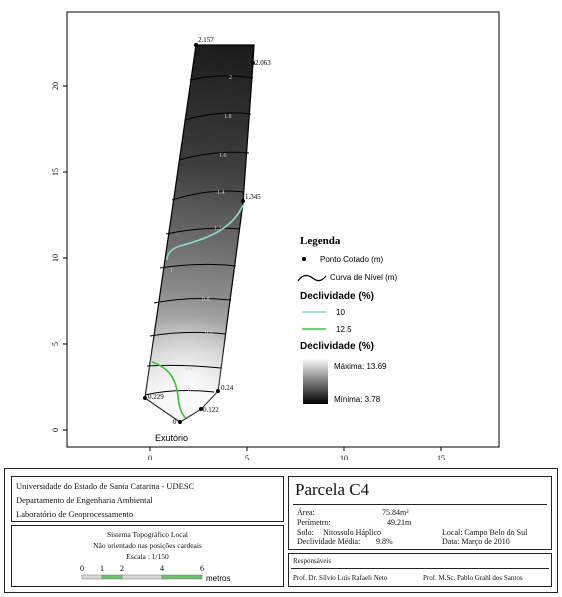  Describe the element at coordinates (84, 500) in the screenshot. I see `department-line: Departamento de Engenharia Ambiental` at that location.